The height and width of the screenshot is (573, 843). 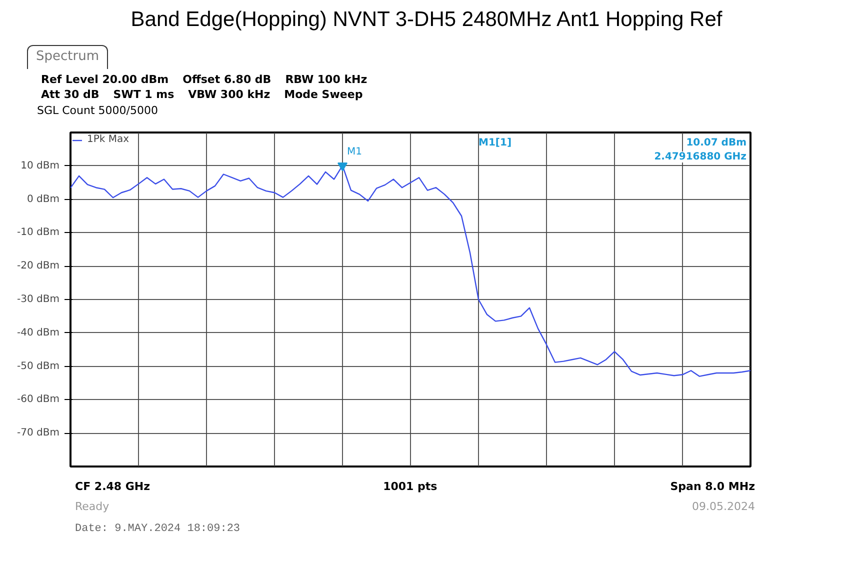 I want to click on annotation: 2.47916880 GHz, so click(x=700, y=157).